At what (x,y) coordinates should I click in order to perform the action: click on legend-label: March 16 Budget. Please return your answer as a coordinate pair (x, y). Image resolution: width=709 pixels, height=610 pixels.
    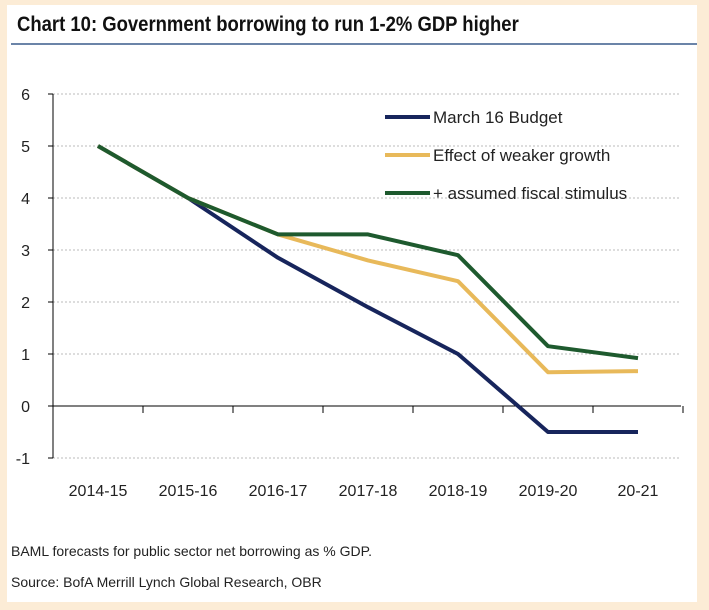
    Looking at the image, I should click on (498, 117).